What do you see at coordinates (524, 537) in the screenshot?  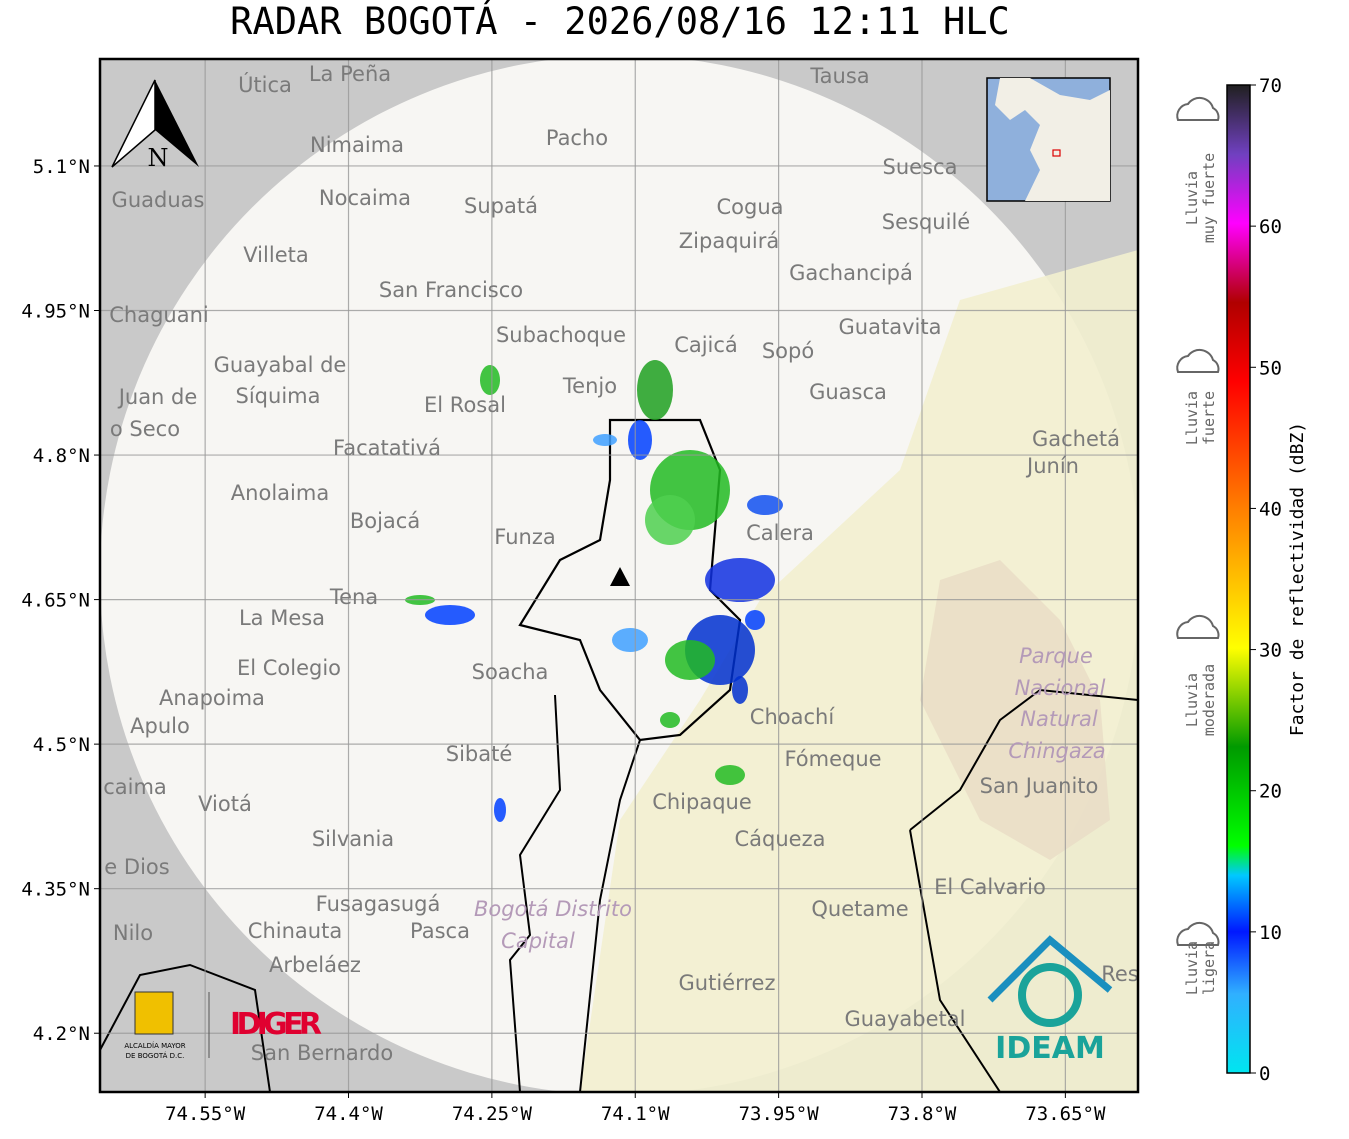 I see `place-label: Funza` at bounding box center [524, 537].